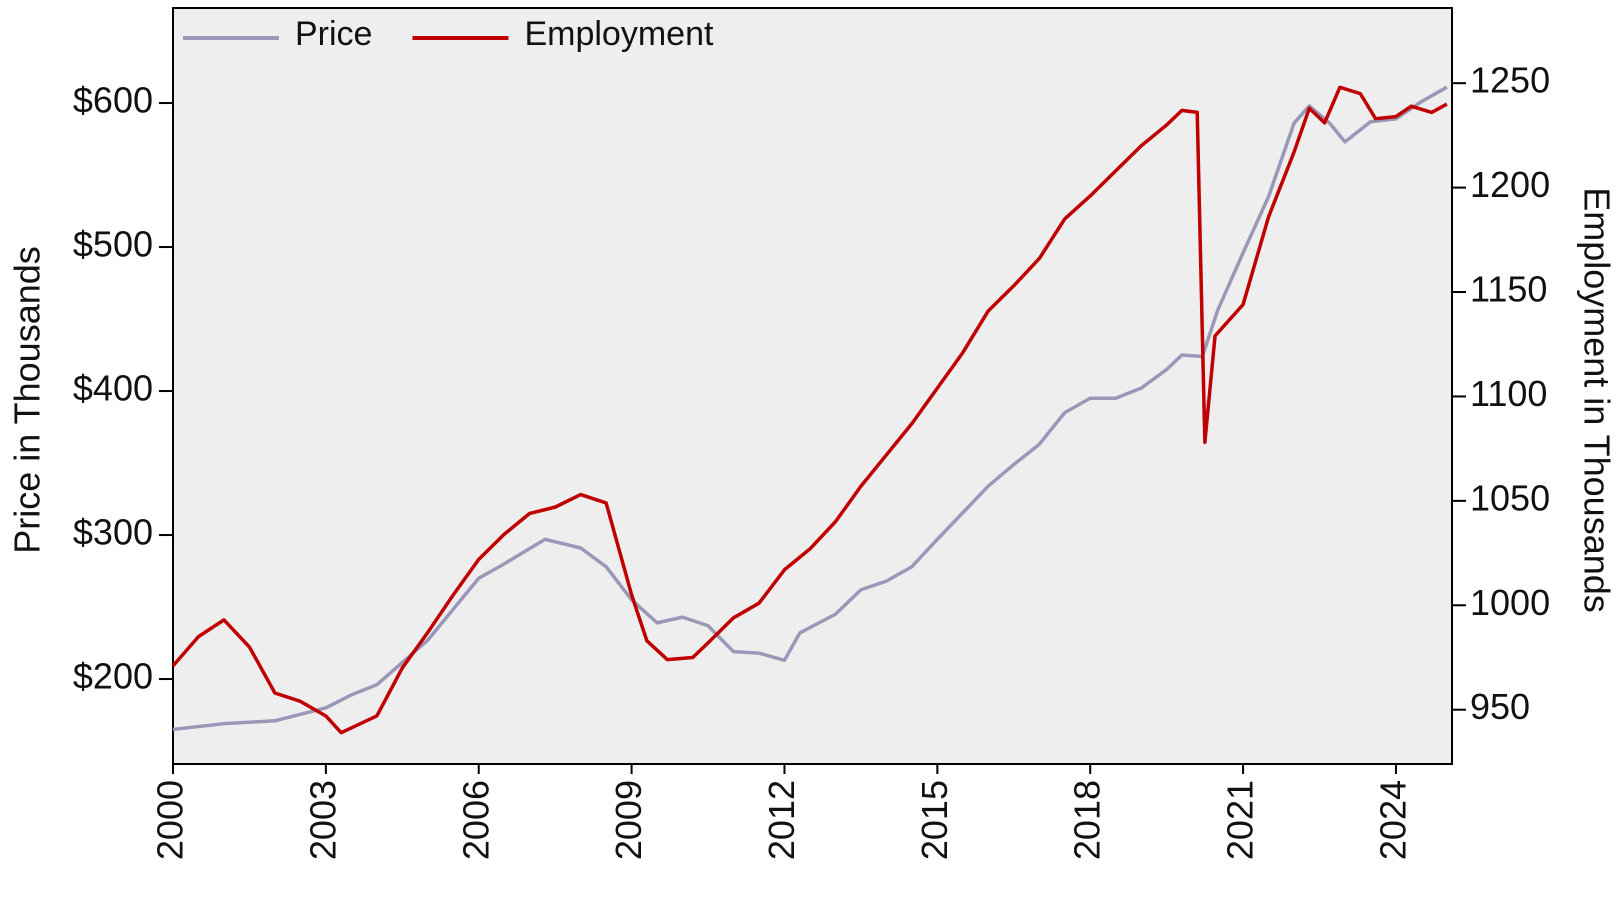  I want to click on y-tick-label: $400, so click(113, 388).